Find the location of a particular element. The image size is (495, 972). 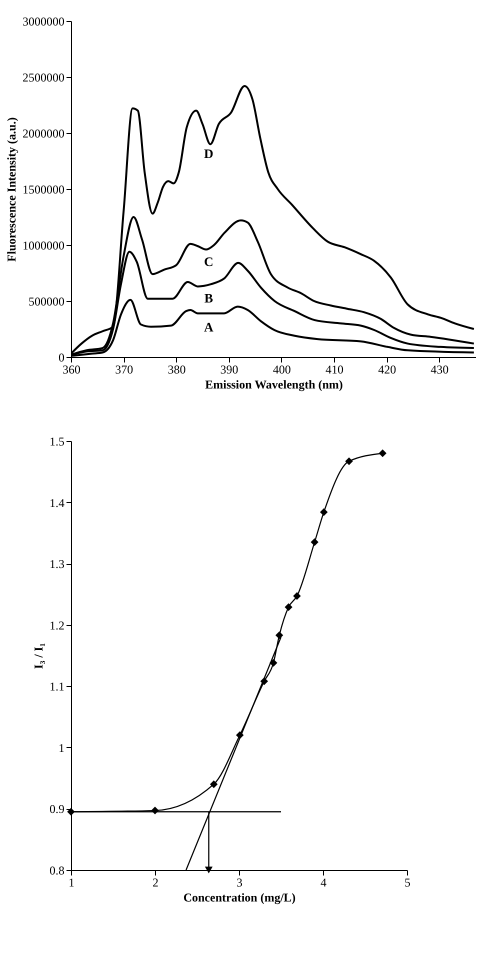

x-tick-label: 390 is located at coordinates (229, 369).